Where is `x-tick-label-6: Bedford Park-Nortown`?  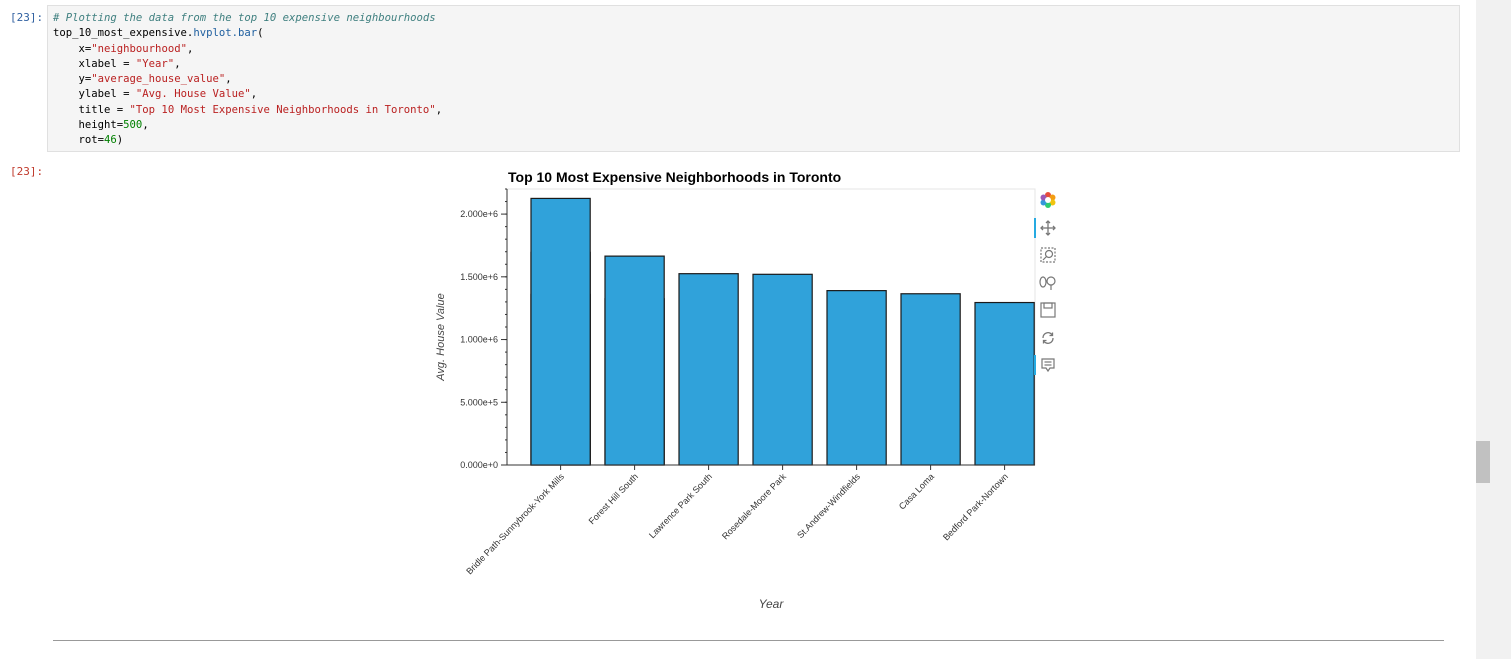
x-tick-label-6: Bedford Park-Nortown is located at coordinates (975, 506).